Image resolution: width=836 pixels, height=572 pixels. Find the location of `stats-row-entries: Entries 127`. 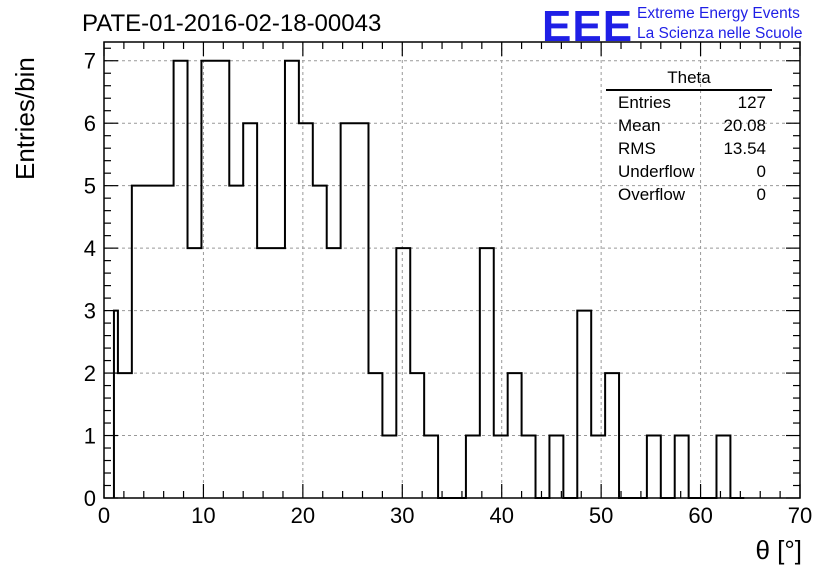

stats-row-entries: Entries 127 is located at coordinates (689, 102).